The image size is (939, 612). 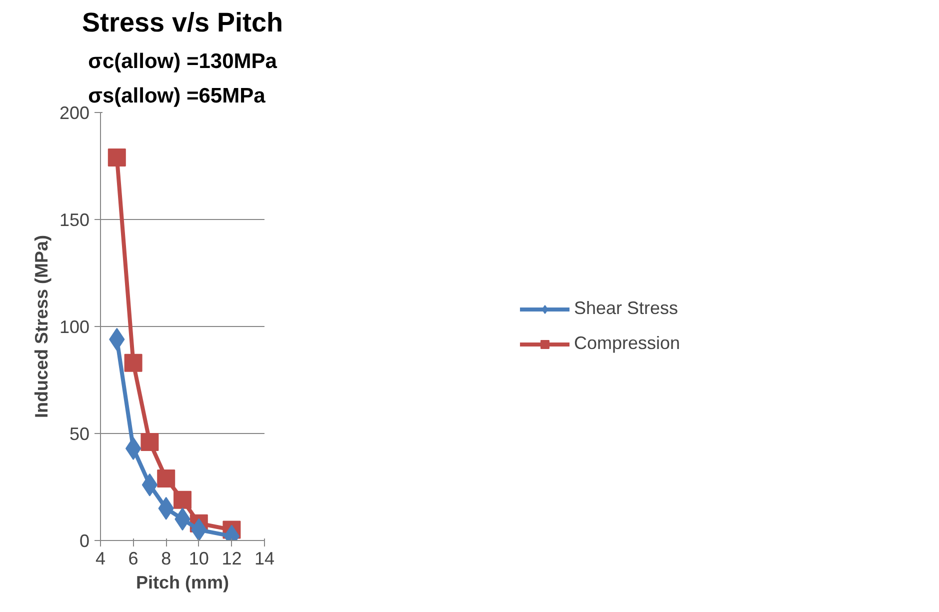 What do you see at coordinates (84, 541) in the screenshot?
I see `y-tick-label: 0` at bounding box center [84, 541].